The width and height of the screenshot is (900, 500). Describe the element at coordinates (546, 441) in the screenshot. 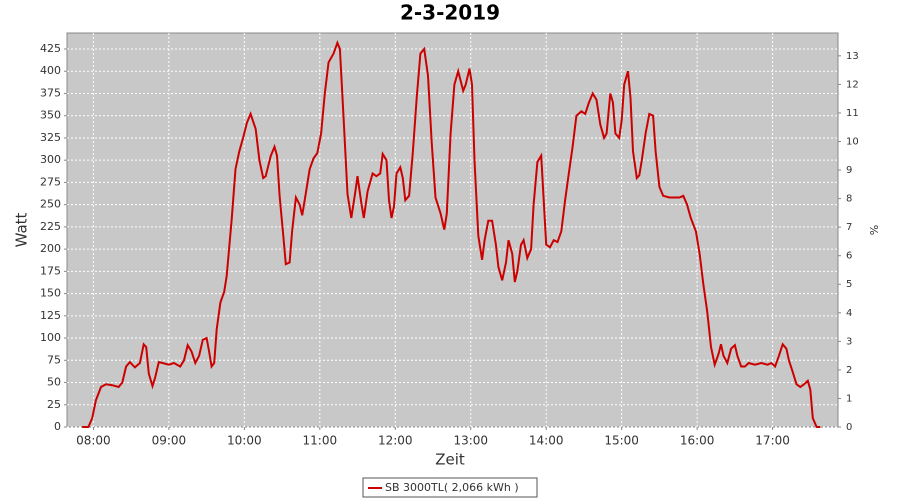

I see `x-tick-label: 14:00` at that location.